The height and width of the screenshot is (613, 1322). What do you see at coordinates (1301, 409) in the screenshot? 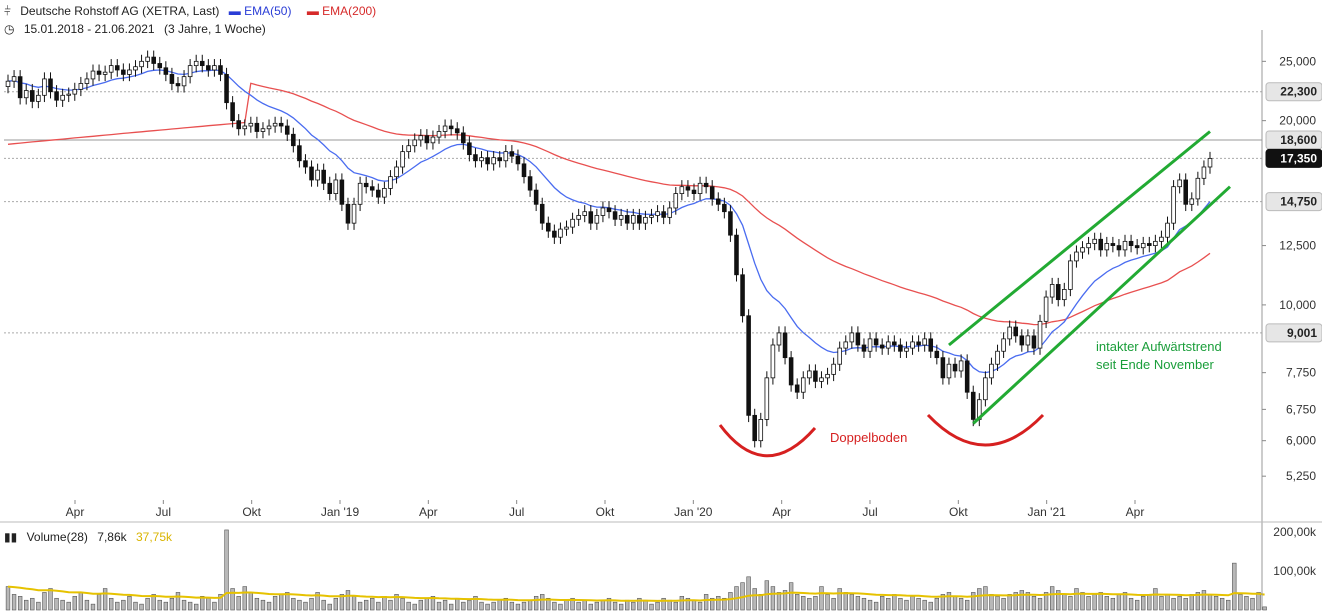
I see `price-tick-label: 6,750` at bounding box center [1301, 409].